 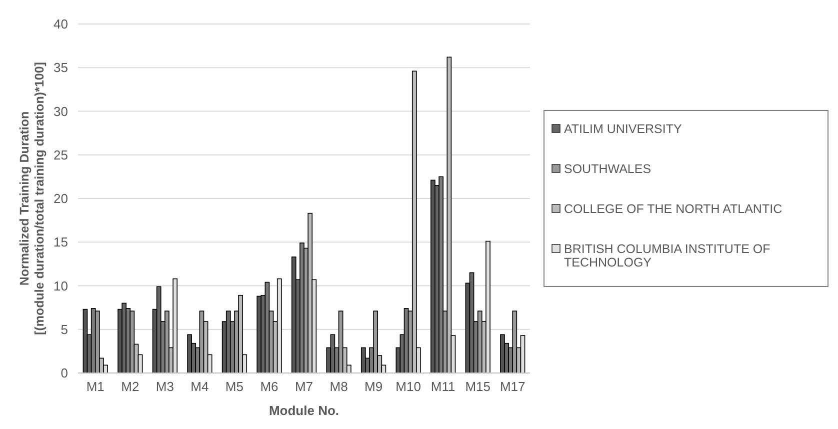 What do you see at coordinates (304, 410) in the screenshot?
I see `x-axis-title: Module No.` at bounding box center [304, 410].